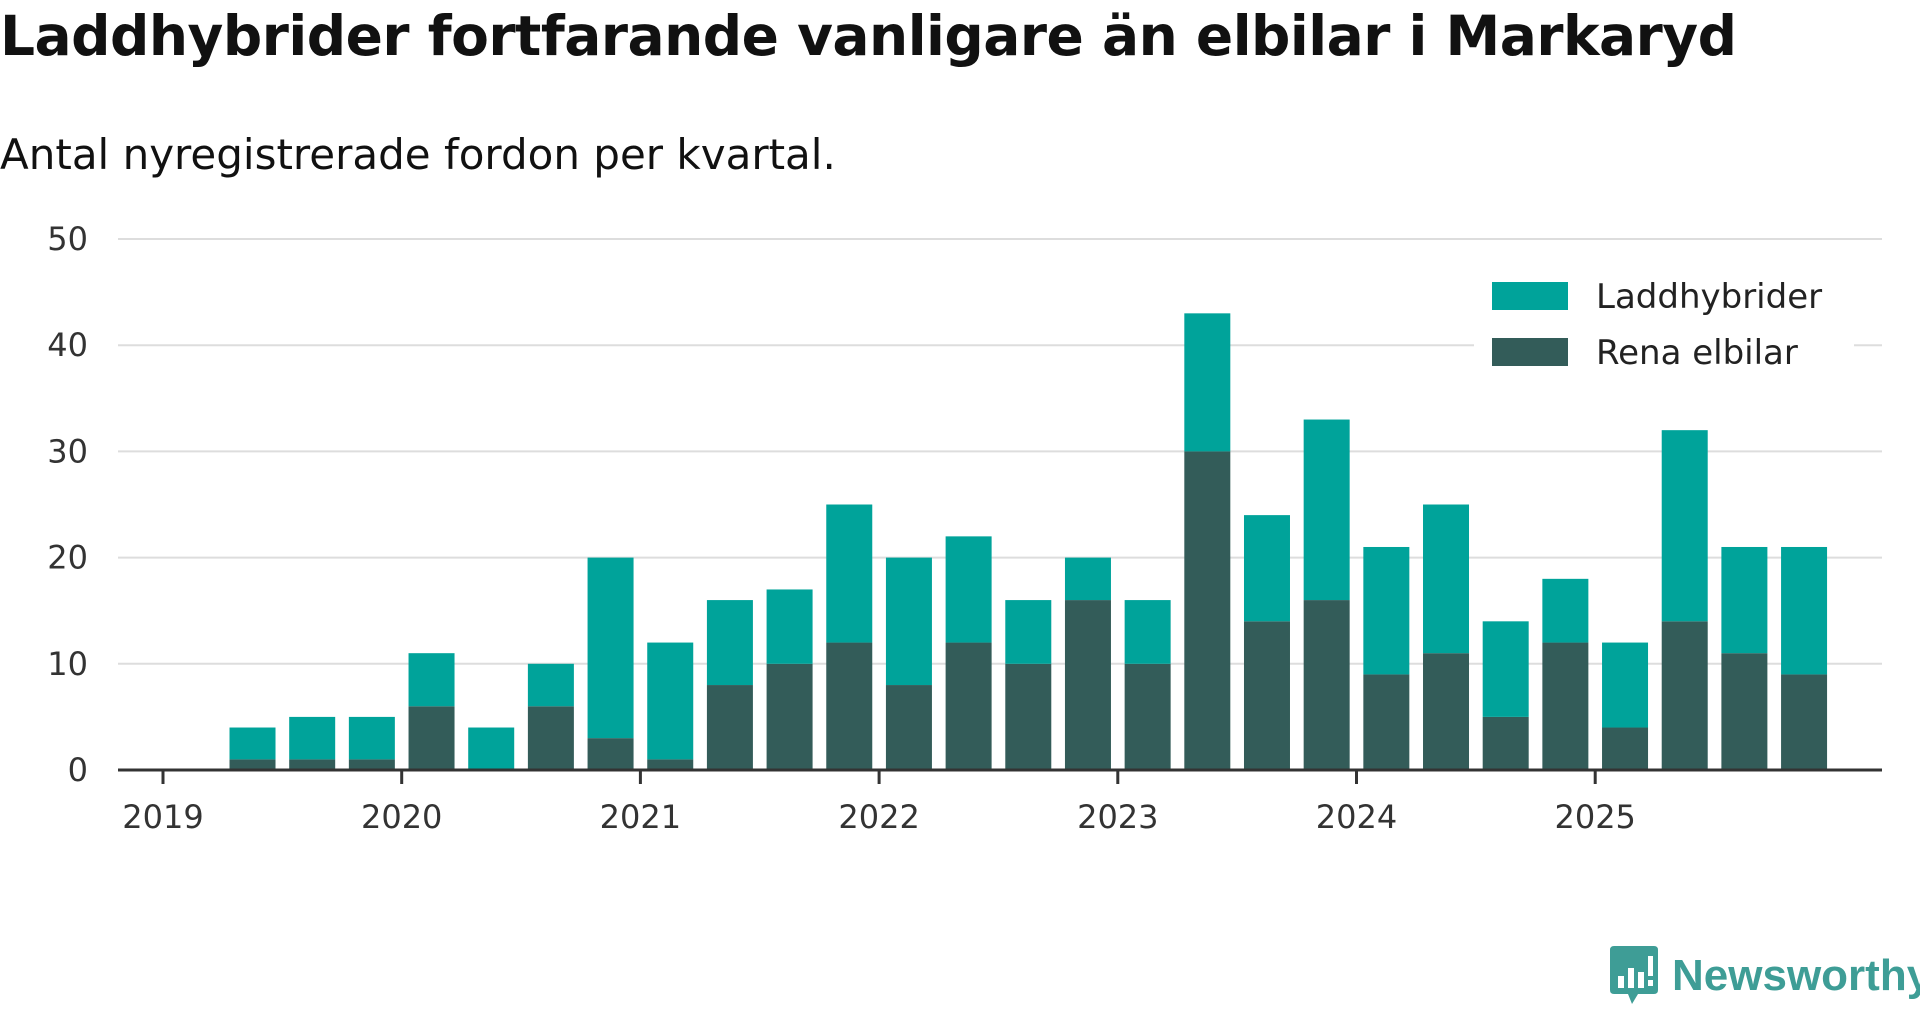 This screenshot has height=1010, width=1920. I want to click on newsworthy-logo-icon, so click(1634, 975).